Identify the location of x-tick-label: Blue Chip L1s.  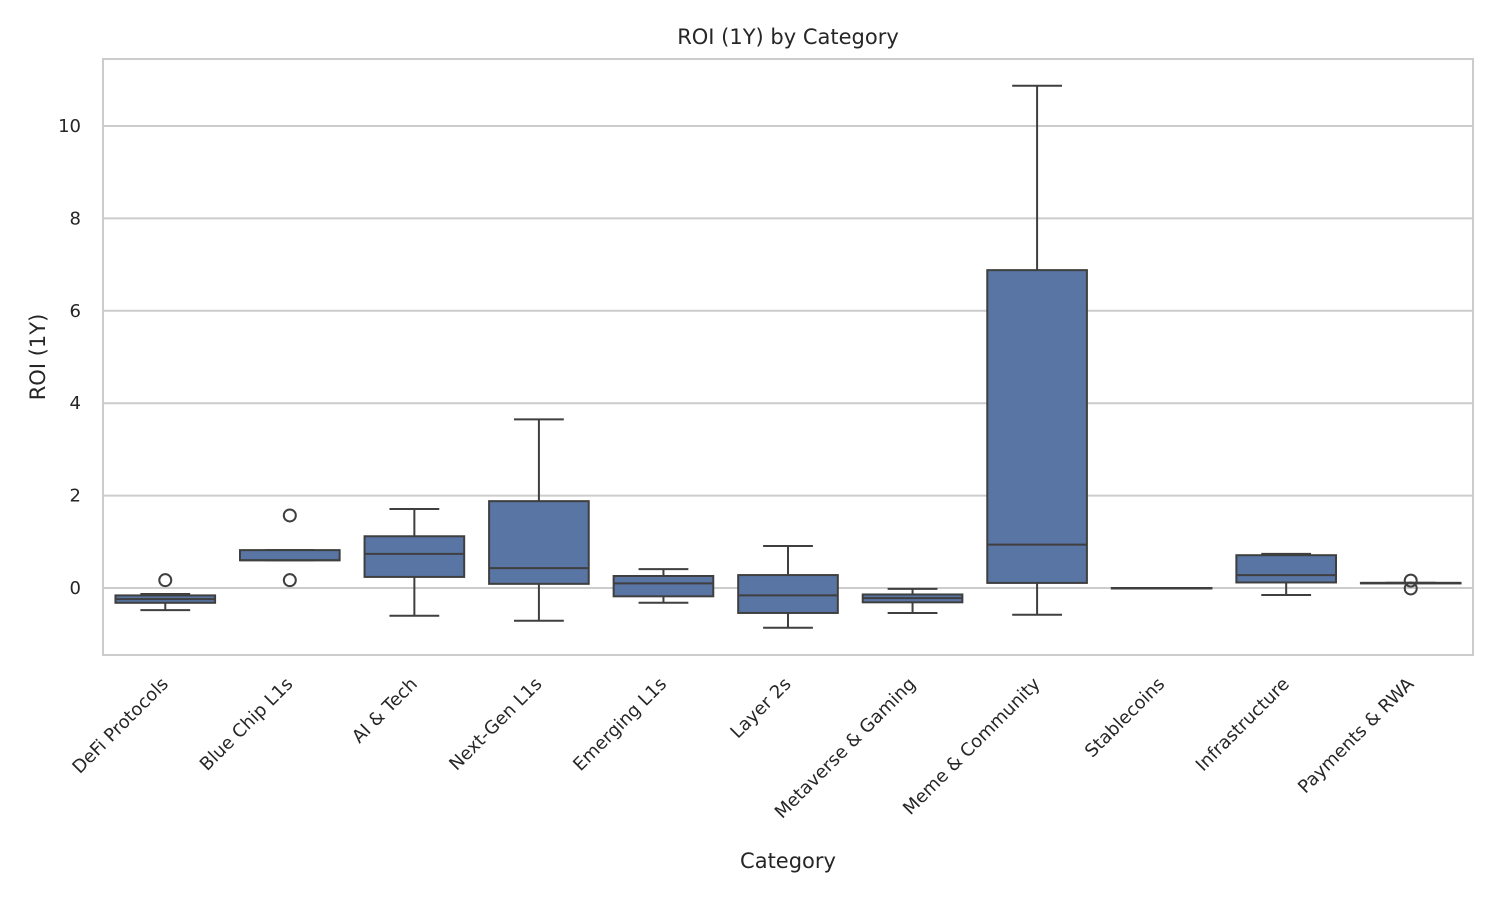
(247, 725).